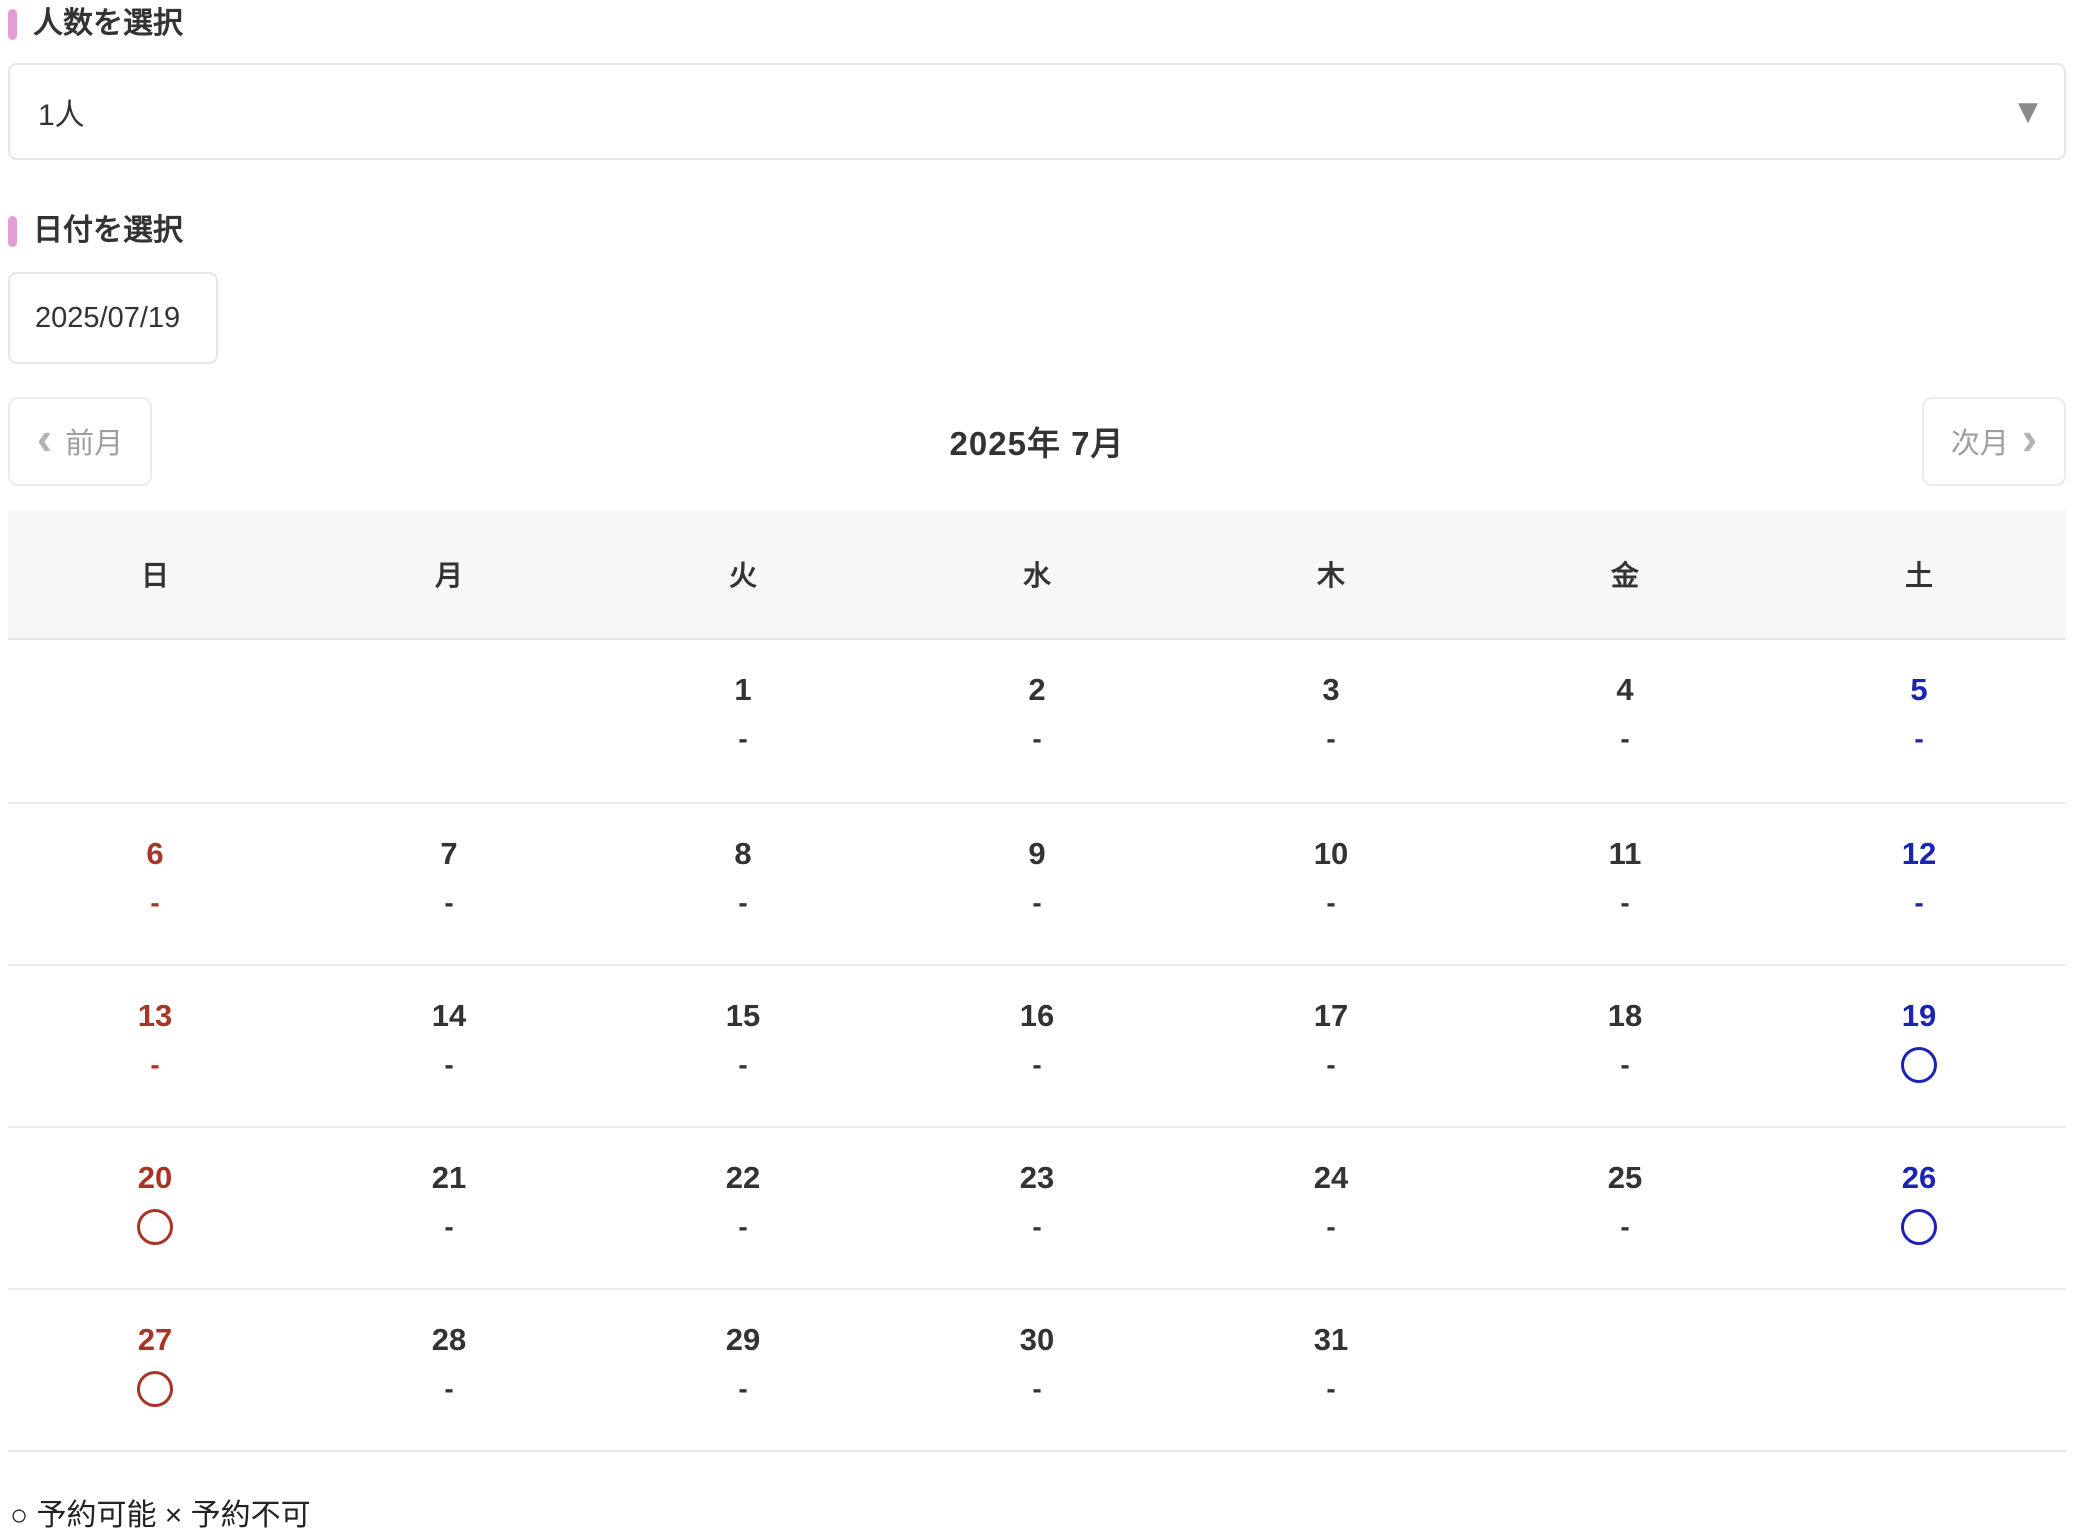  Describe the element at coordinates (743, 884) in the screenshot. I see `calendar-day-cell: 8-` at that location.